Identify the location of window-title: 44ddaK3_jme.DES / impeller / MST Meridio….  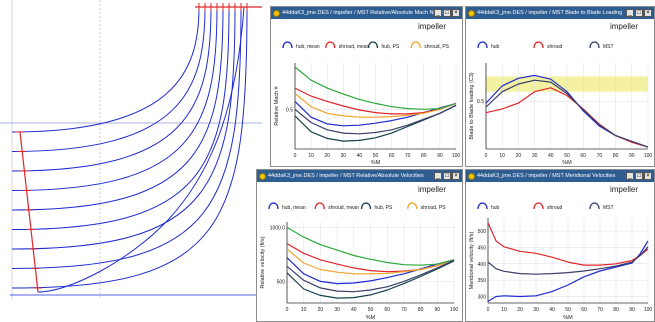
(546, 176).